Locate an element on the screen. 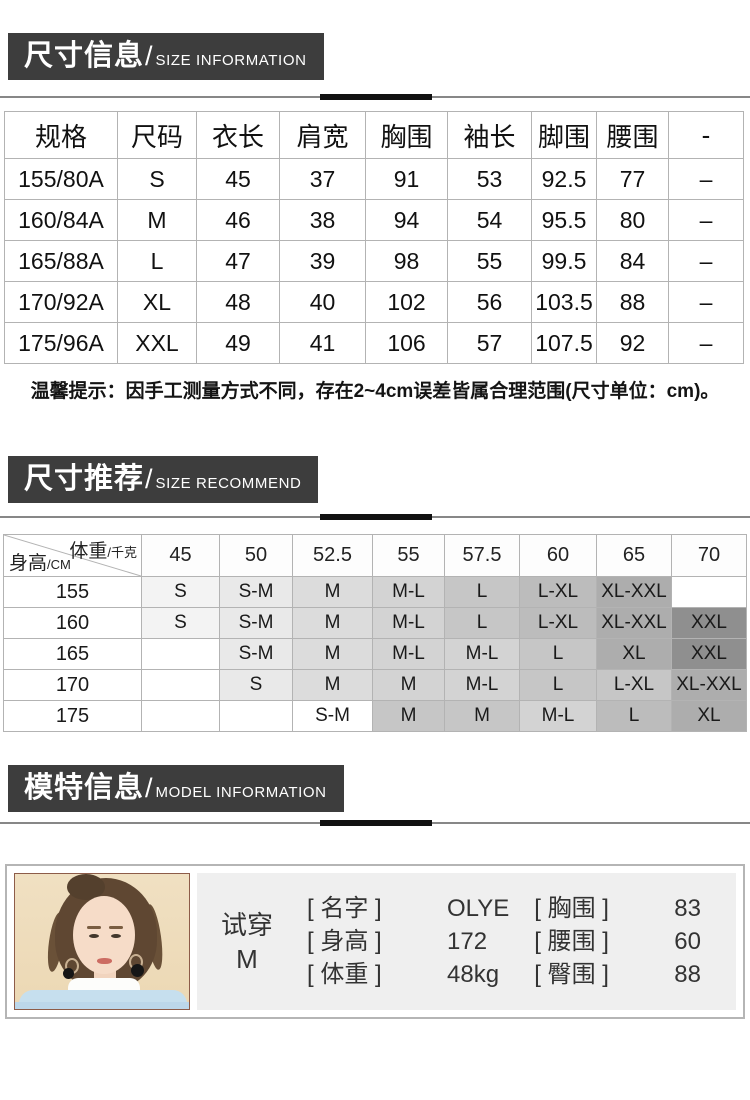 The width and height of the screenshot is (750, 1100). size-cell: 46 is located at coordinates (238, 220).